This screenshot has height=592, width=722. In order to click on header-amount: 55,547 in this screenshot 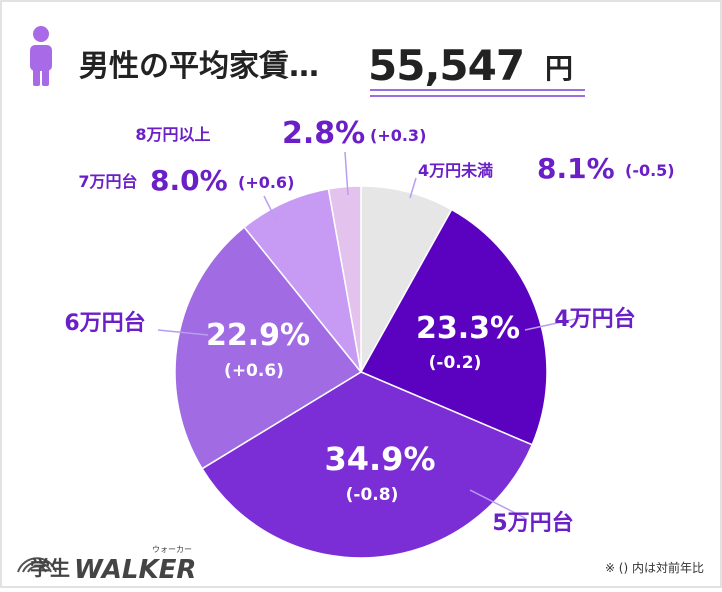, I will do `click(446, 65)`.